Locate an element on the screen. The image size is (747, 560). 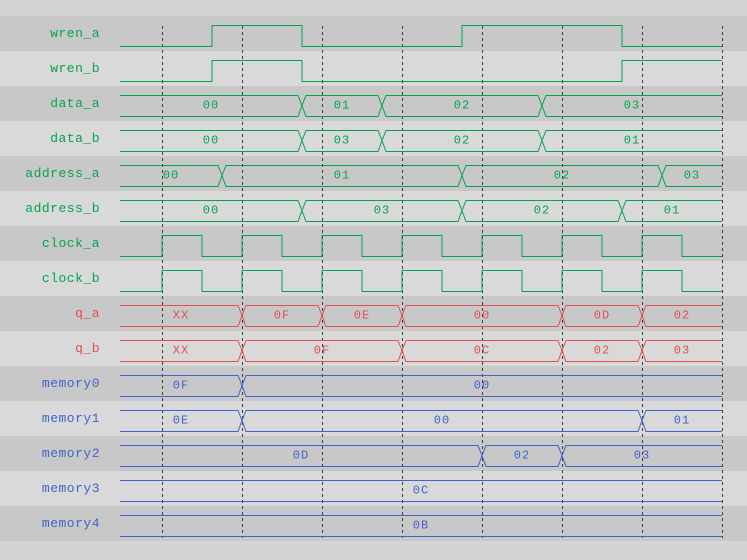
wave-value-data_a-0: 00 is located at coordinates (211, 106).